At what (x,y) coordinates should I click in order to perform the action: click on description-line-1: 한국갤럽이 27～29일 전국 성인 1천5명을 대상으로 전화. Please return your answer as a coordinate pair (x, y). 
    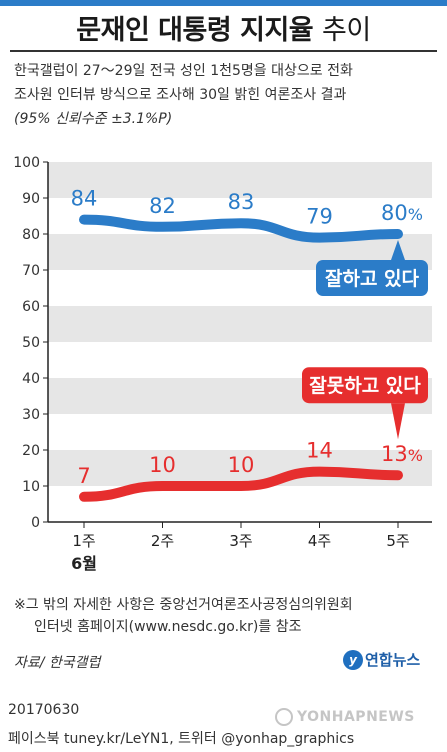
    Looking at the image, I should click on (183, 71).